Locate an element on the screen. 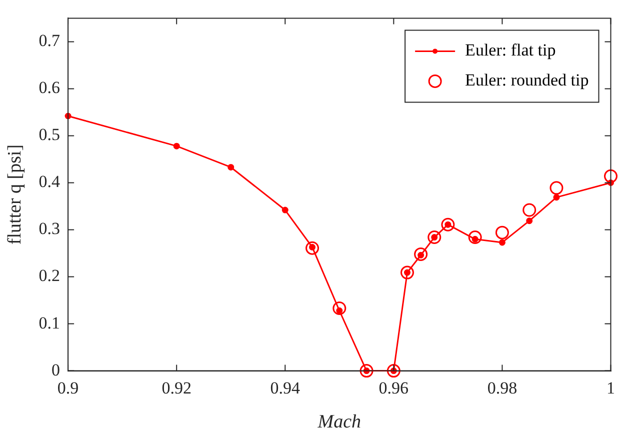 Image resolution: width=623 pixels, height=438 pixels. x-tick-label: 0.92 is located at coordinates (177, 388).